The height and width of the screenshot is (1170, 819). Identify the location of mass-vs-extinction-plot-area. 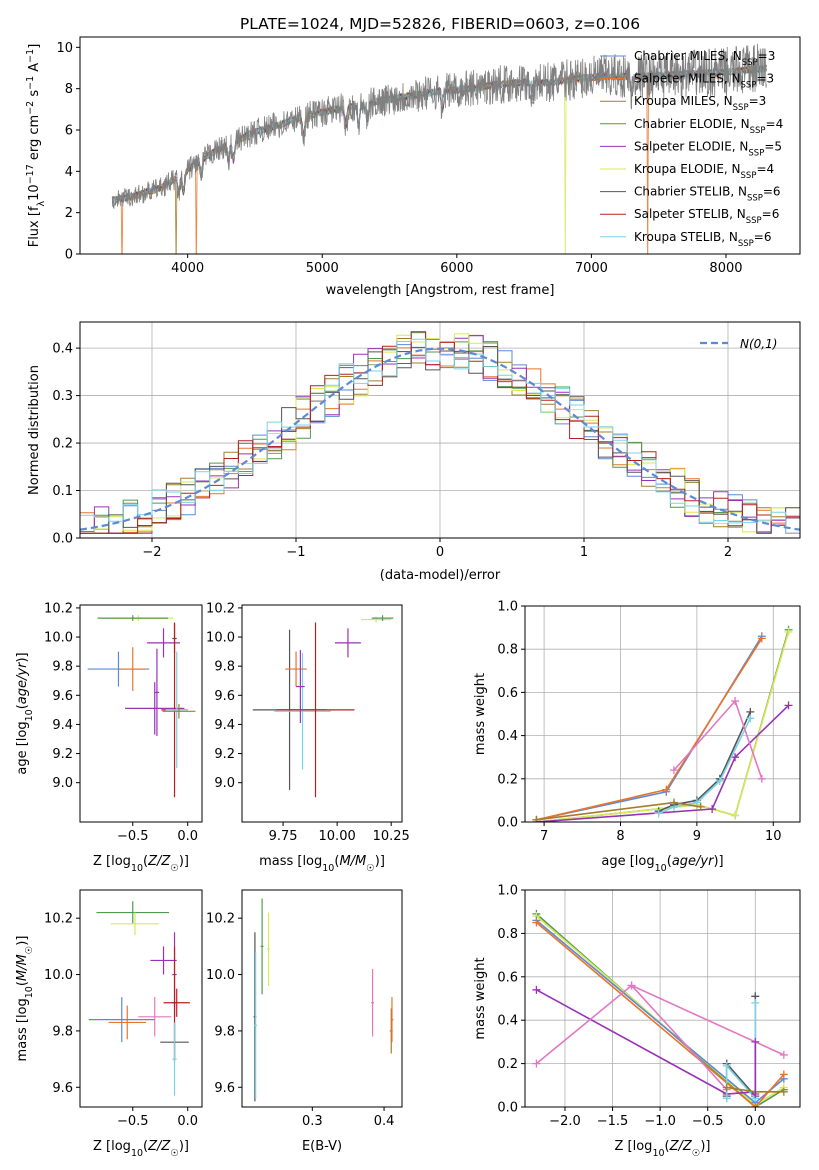
(323, 1000).